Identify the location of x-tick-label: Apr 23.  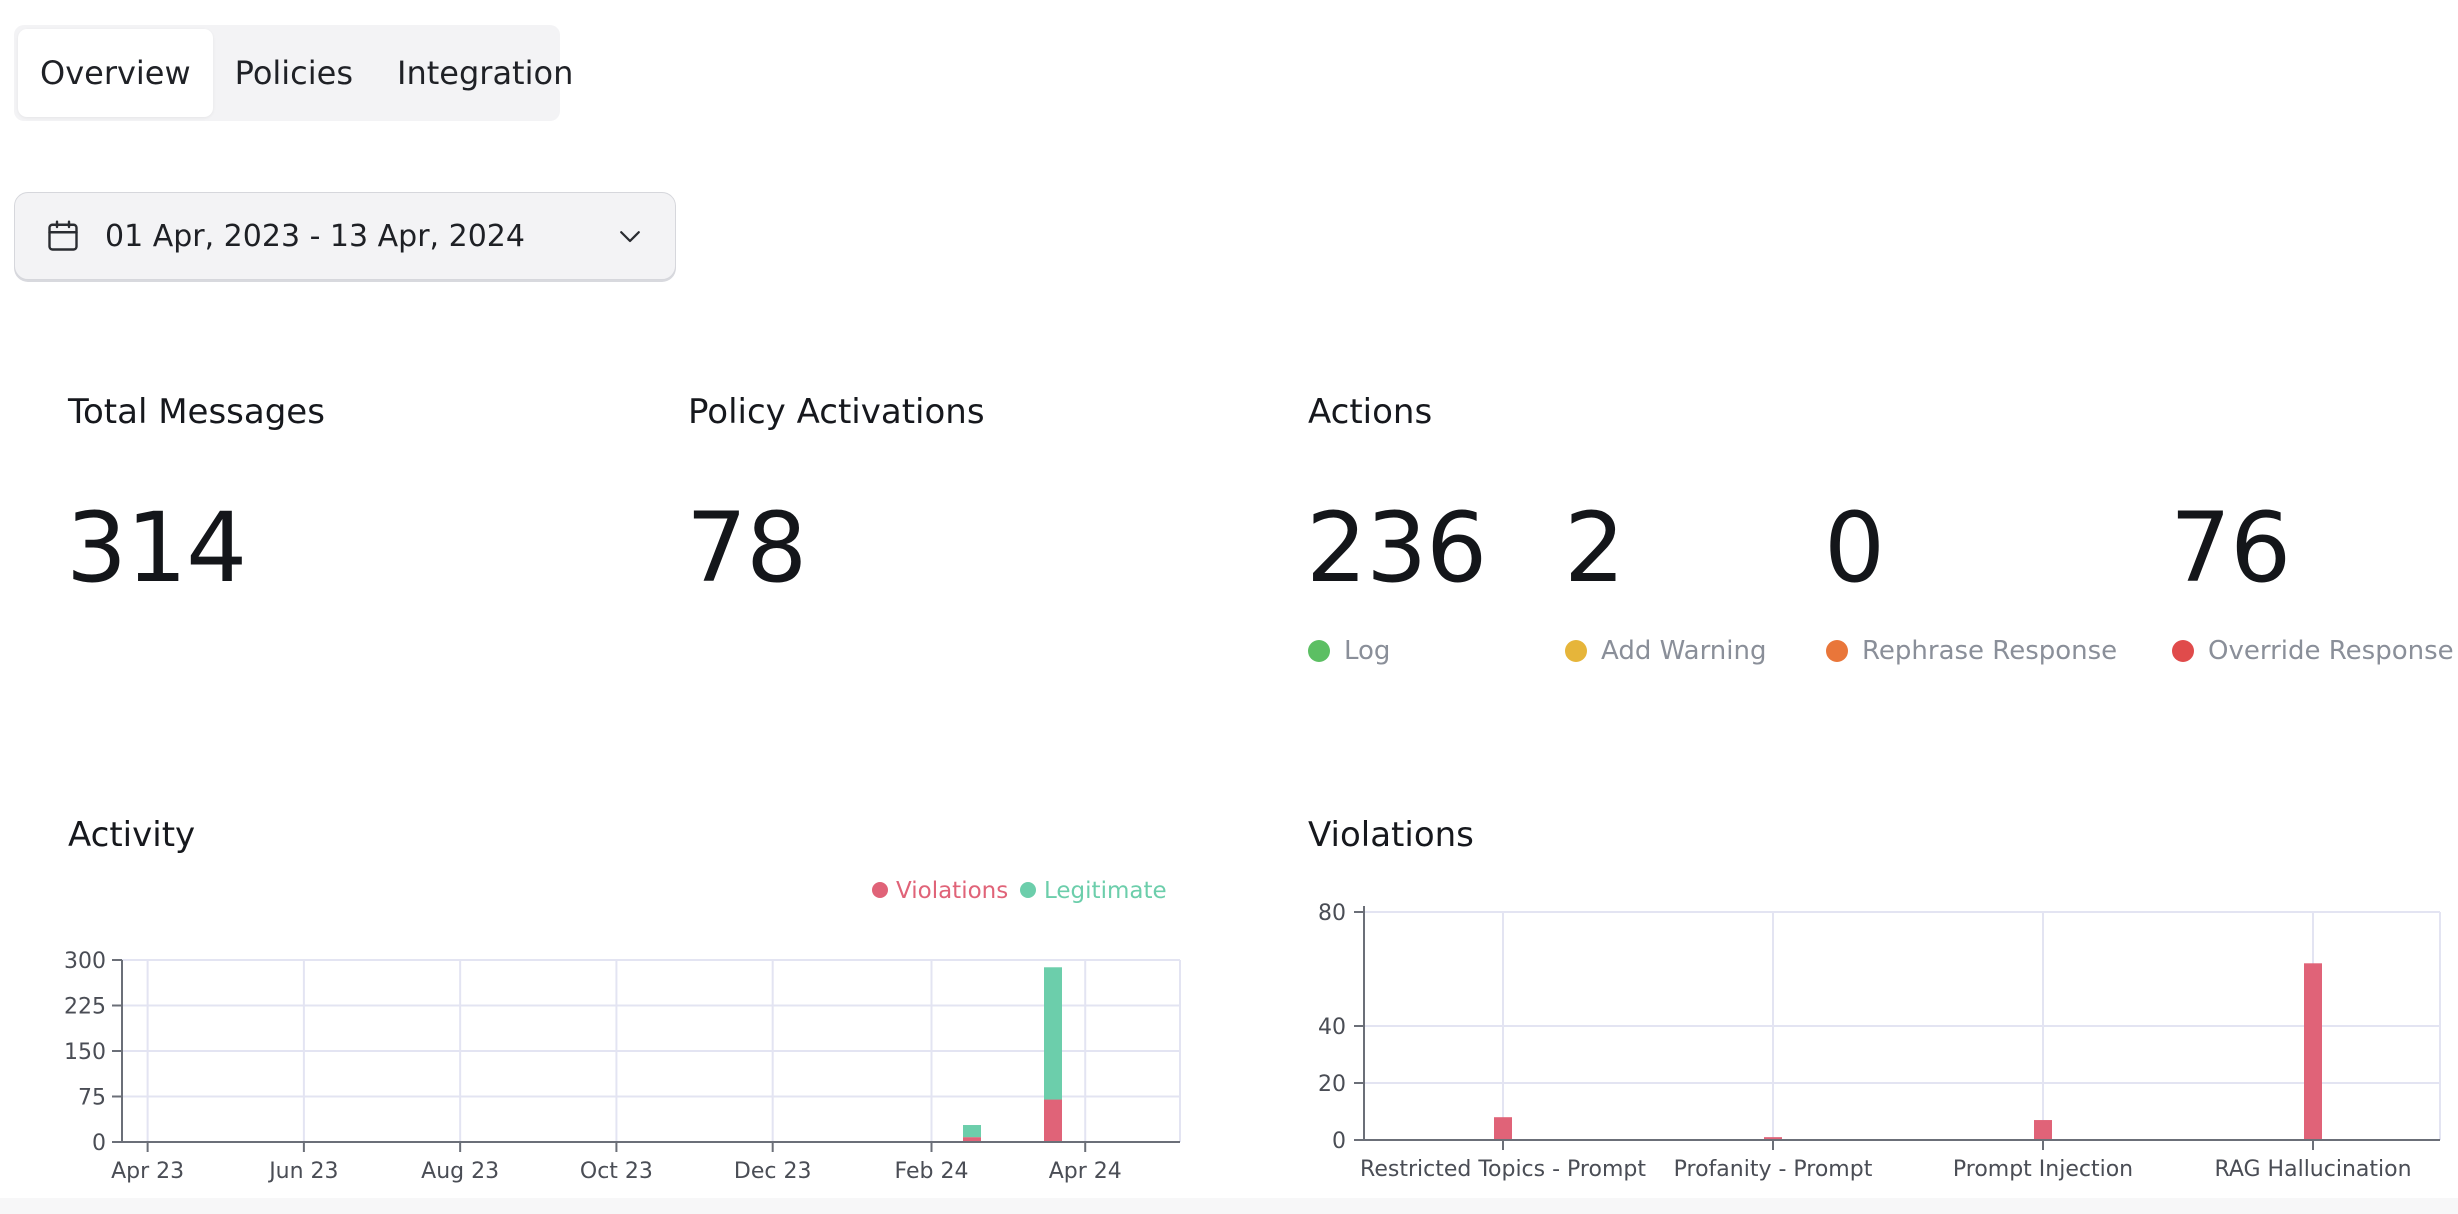
(147, 1171).